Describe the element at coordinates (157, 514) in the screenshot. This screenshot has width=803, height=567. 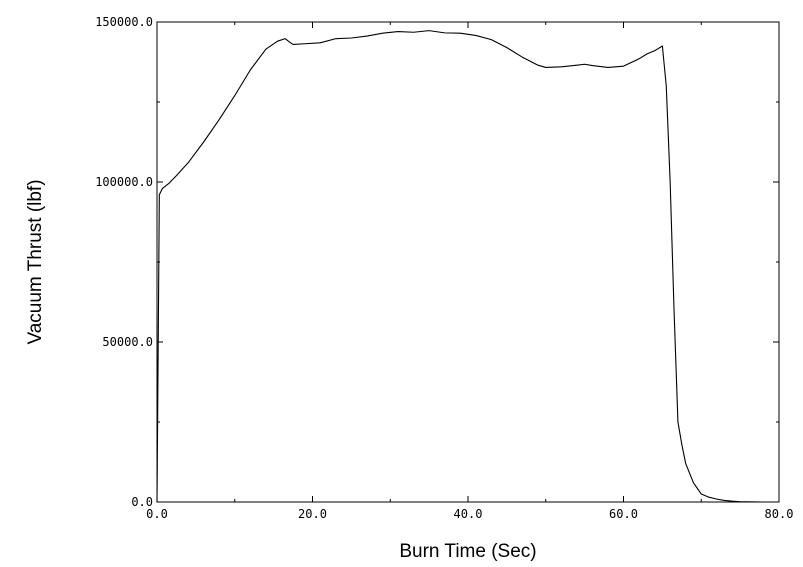
I see `x-tick-label: 0.0` at that location.